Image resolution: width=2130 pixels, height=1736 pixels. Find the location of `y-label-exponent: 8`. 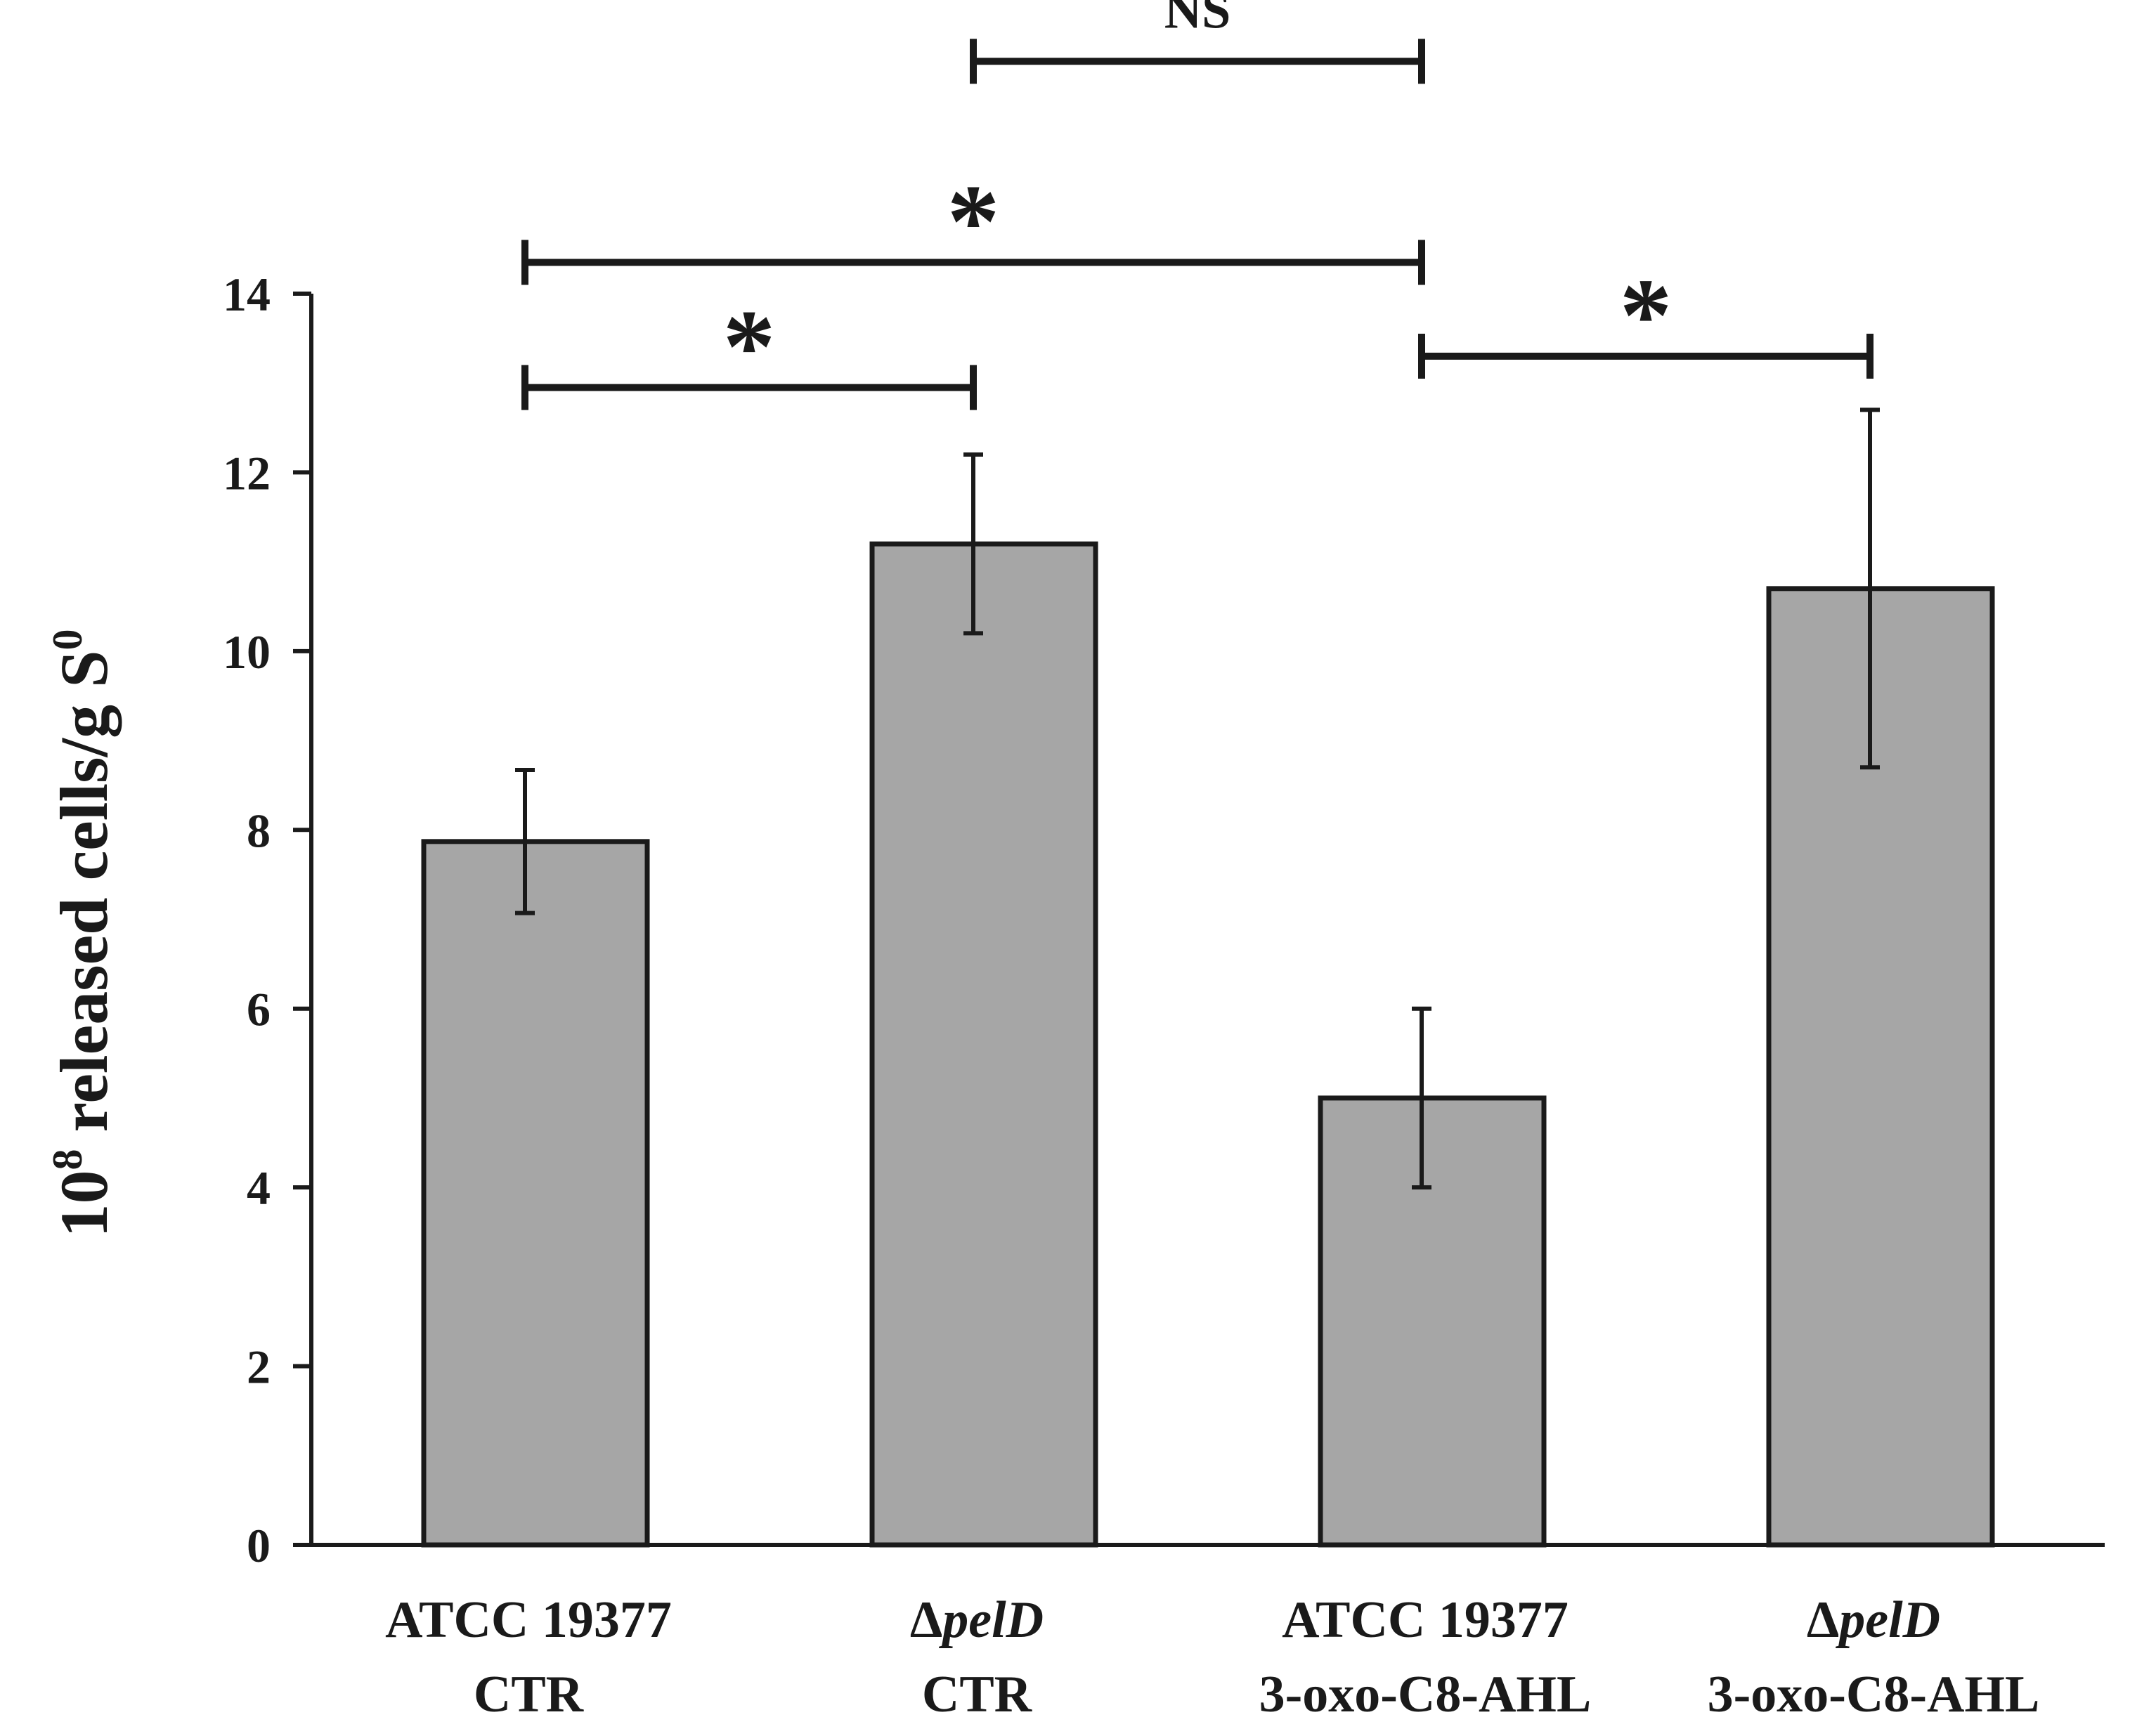

y-label-exponent: 8 is located at coordinates (67, 1159).